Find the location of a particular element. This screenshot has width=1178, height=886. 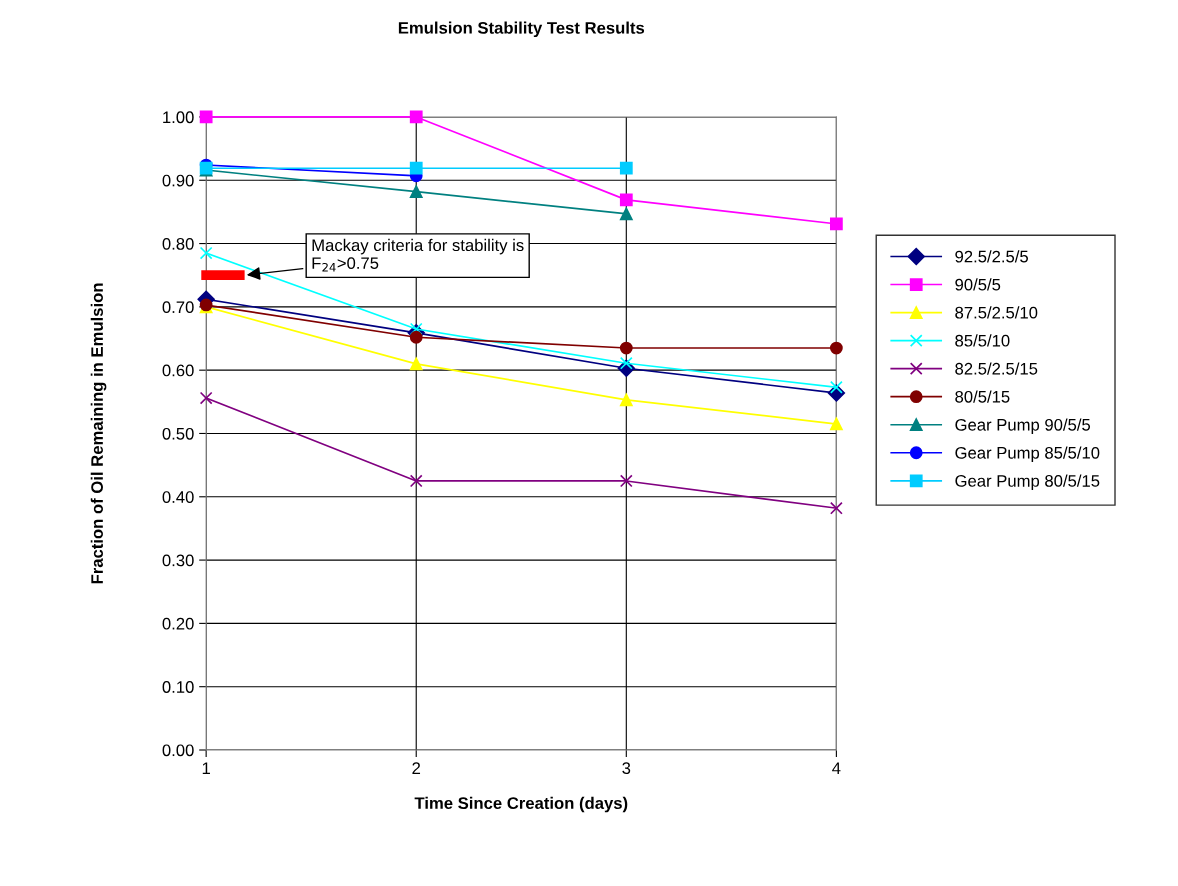

x-tick-label: 3 is located at coordinates (626, 768).